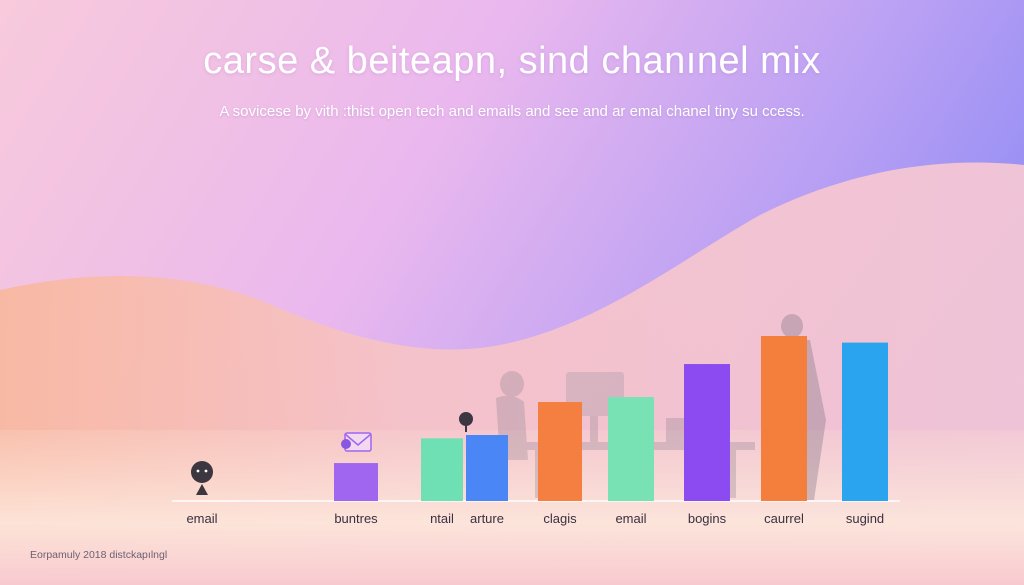 This screenshot has width=1024, height=585. What do you see at coordinates (630, 518) in the screenshot?
I see `category-label-6: email` at bounding box center [630, 518].